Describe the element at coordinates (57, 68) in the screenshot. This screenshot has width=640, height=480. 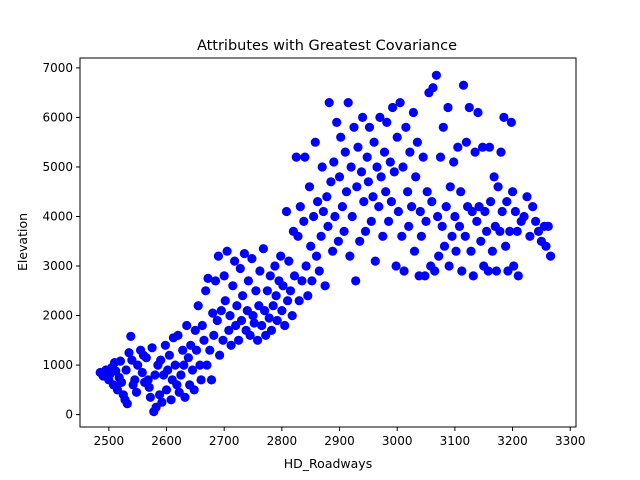
I see `y-tick-label: 7000` at that location.